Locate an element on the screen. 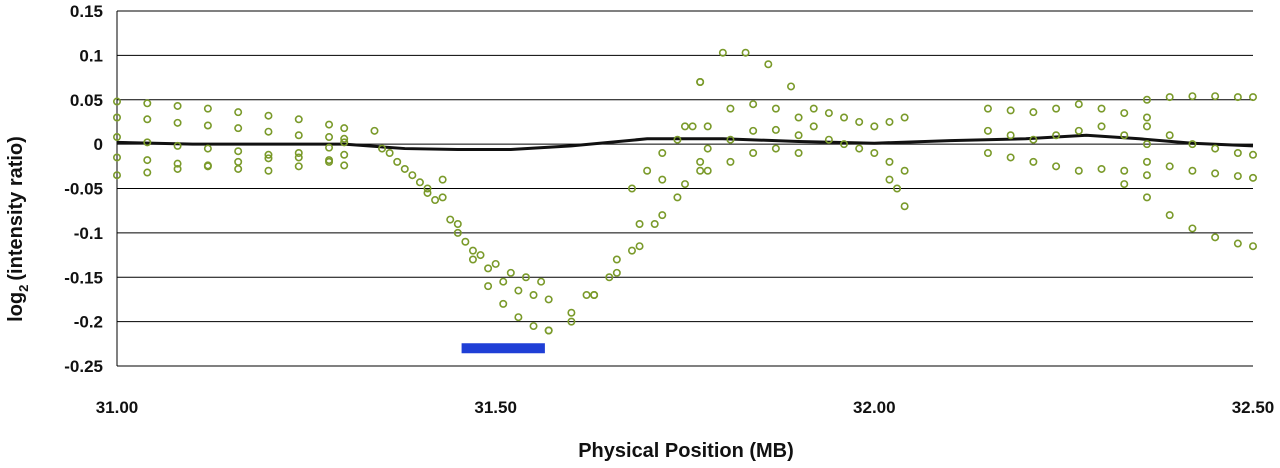 Image resolution: width=1280 pixels, height=468 pixels. region-bar is located at coordinates (503, 348).